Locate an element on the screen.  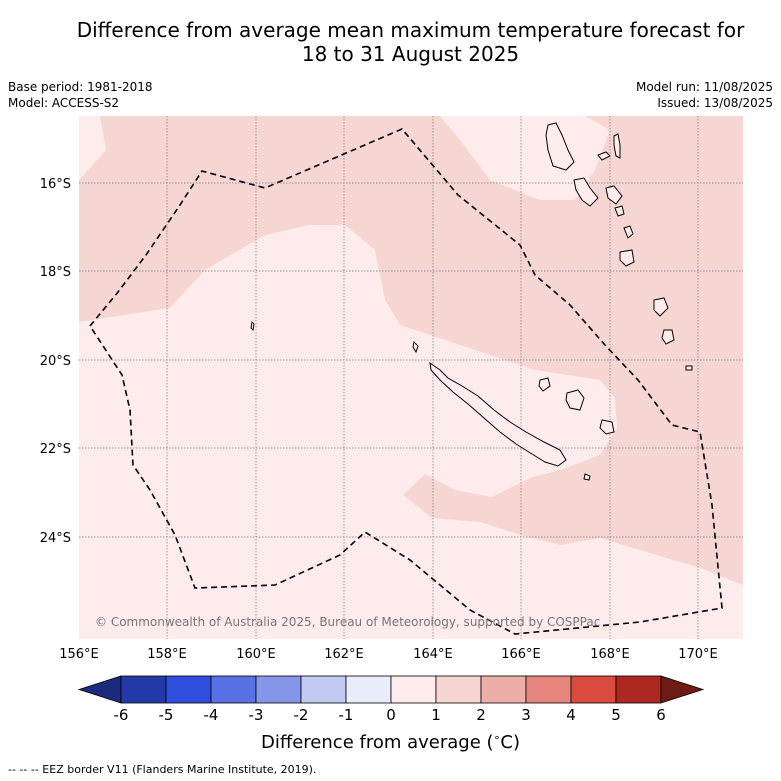
colorbar-tick-label: 0 is located at coordinates (391, 715).